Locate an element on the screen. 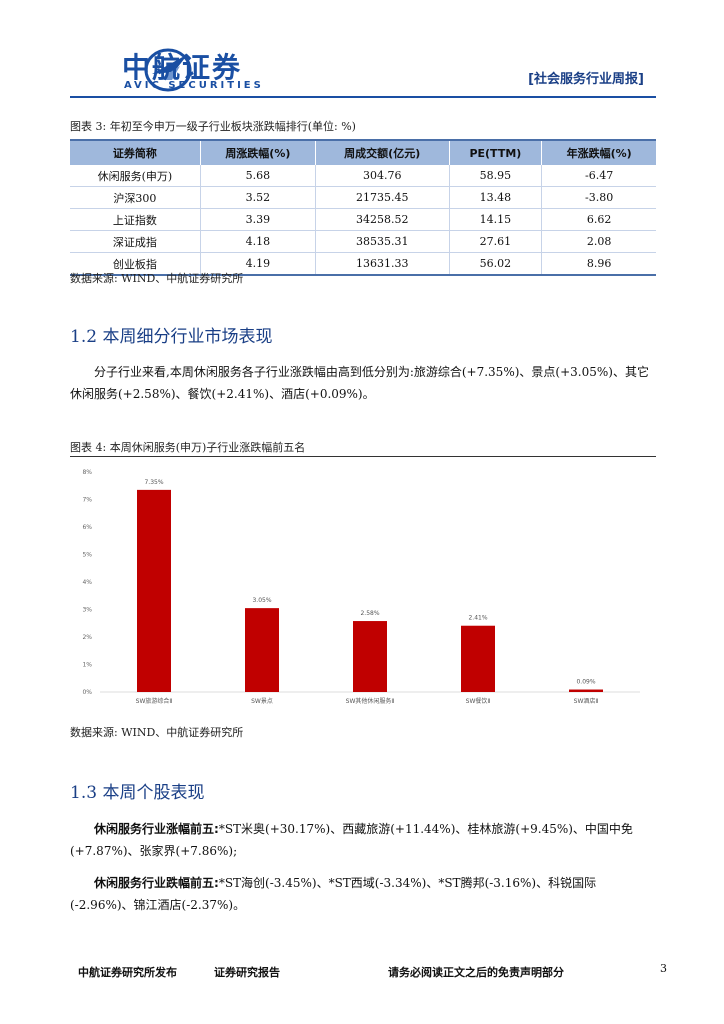 This screenshot has height=1024, width=724. y-tick-label: 7% is located at coordinates (87, 500).